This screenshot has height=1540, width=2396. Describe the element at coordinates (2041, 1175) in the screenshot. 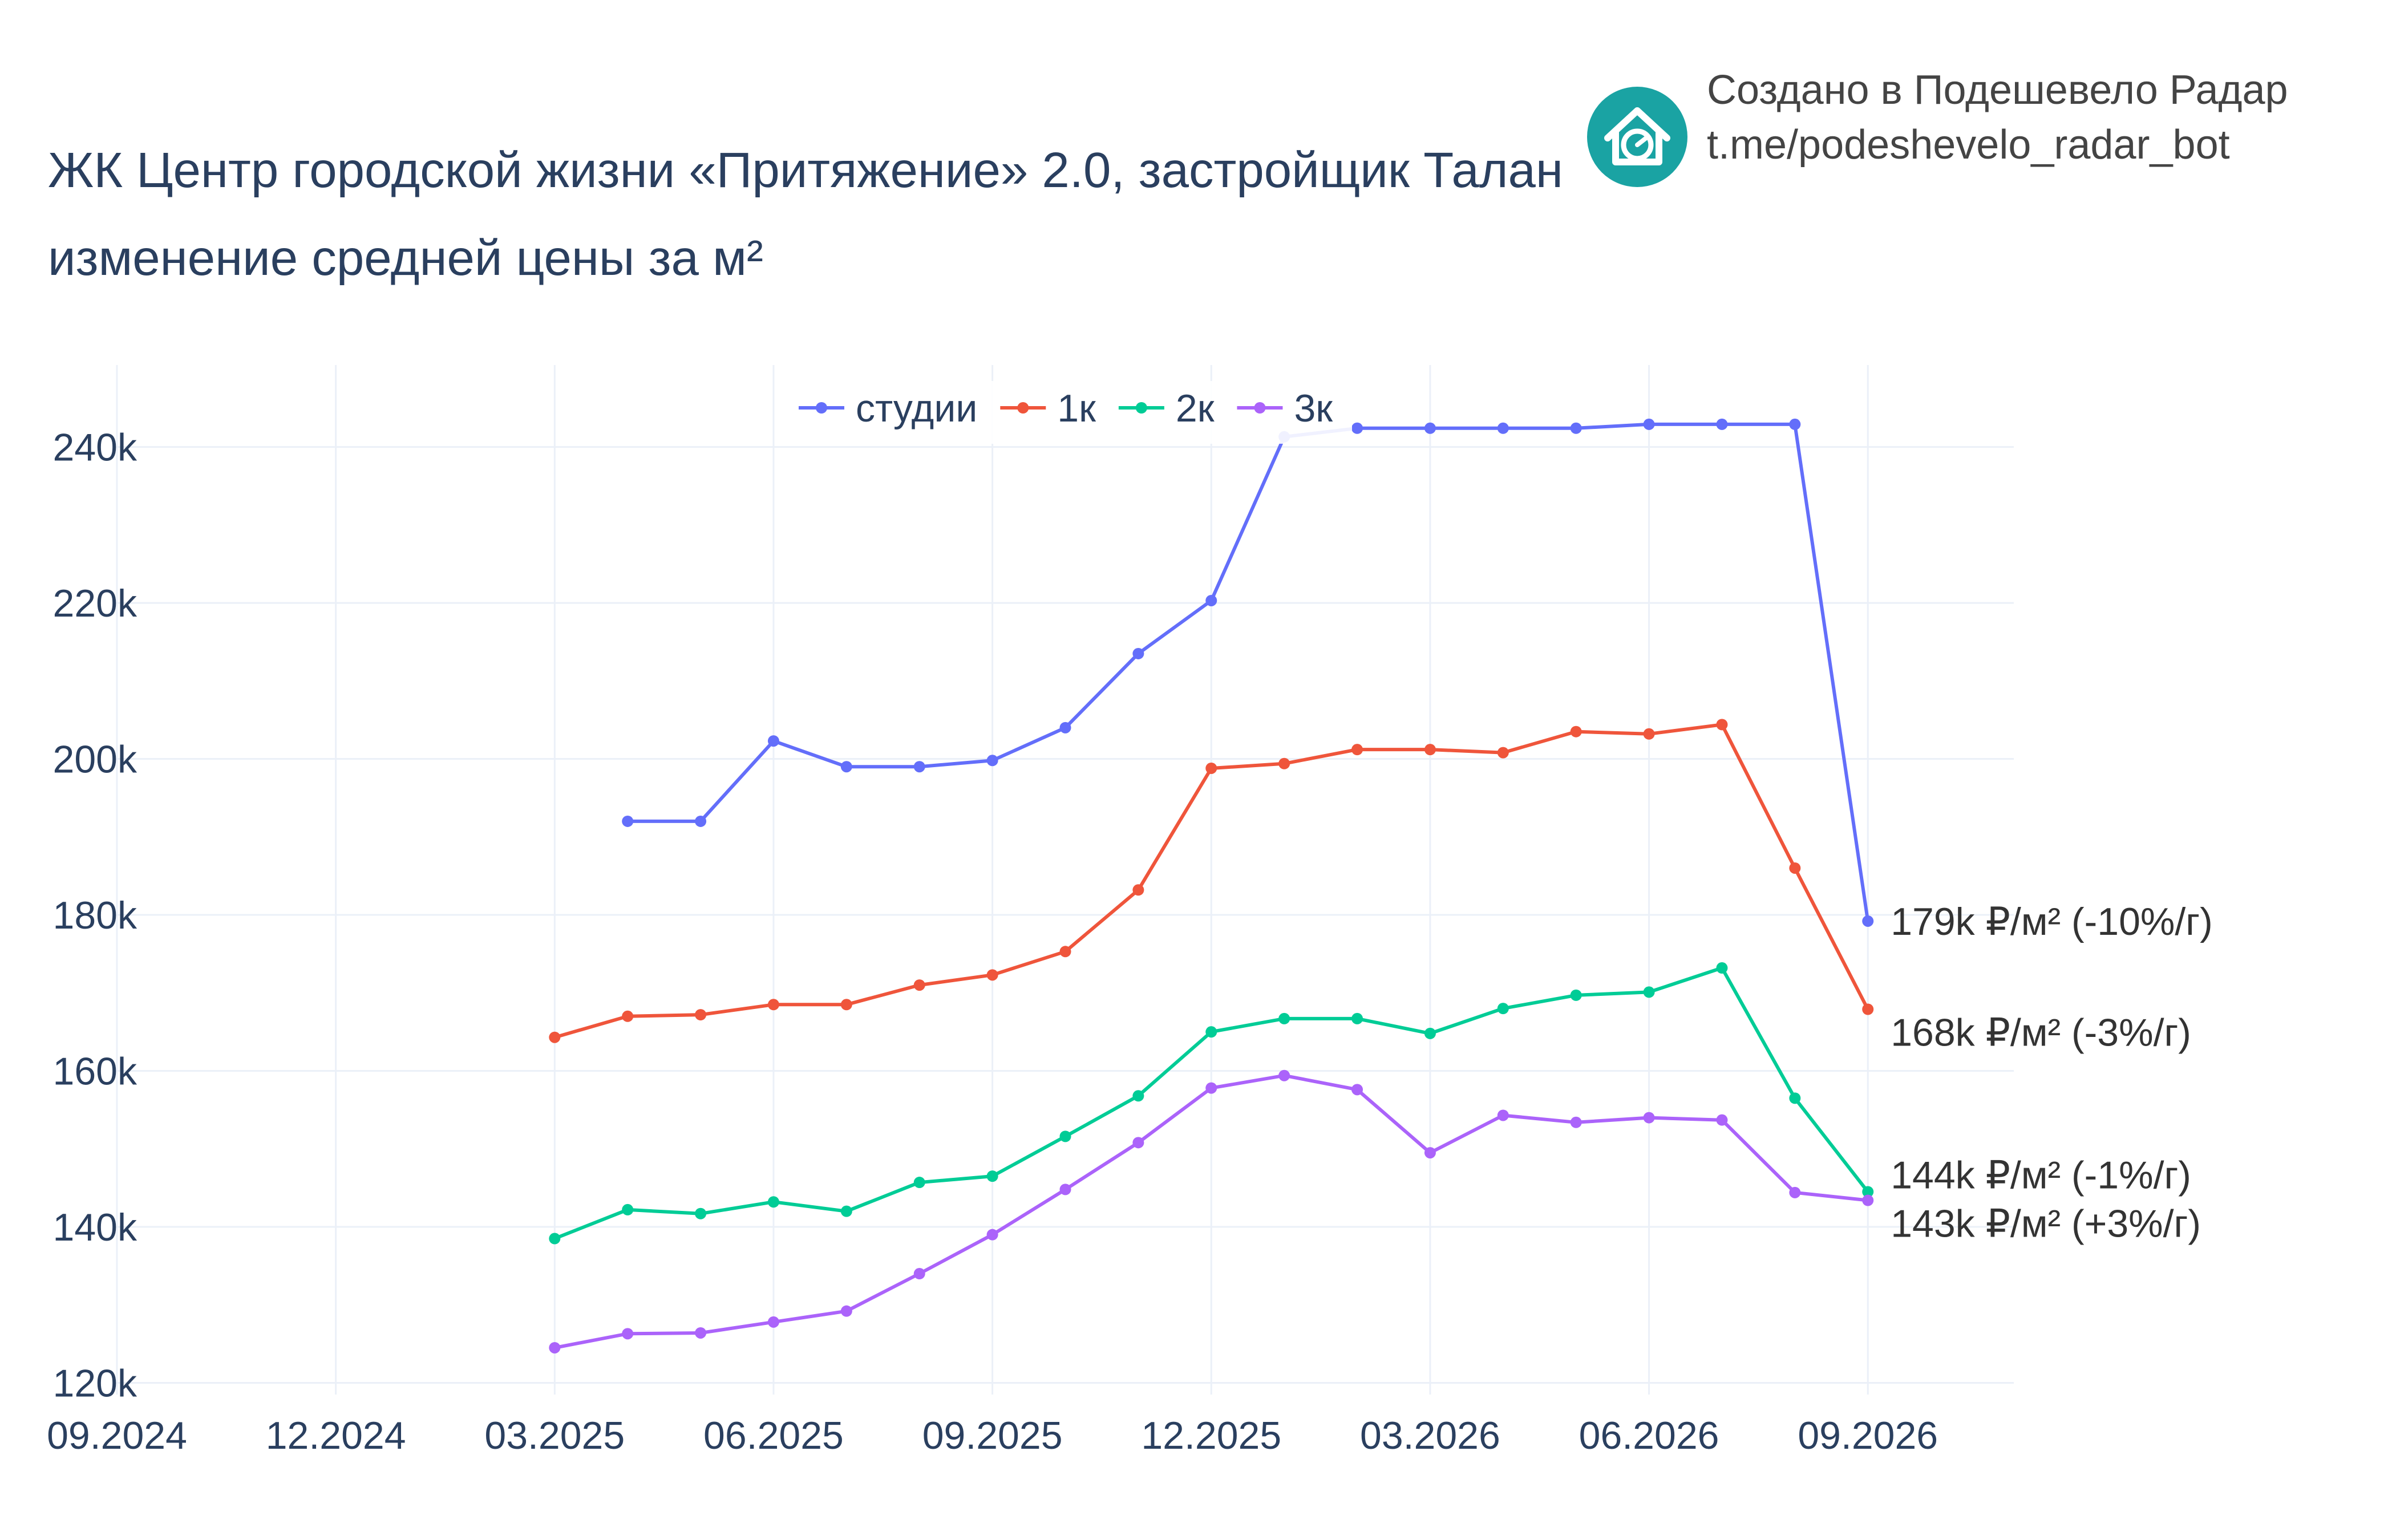

I see `end-value-label: 144k ₽/м² (-1%/г)` at that location.